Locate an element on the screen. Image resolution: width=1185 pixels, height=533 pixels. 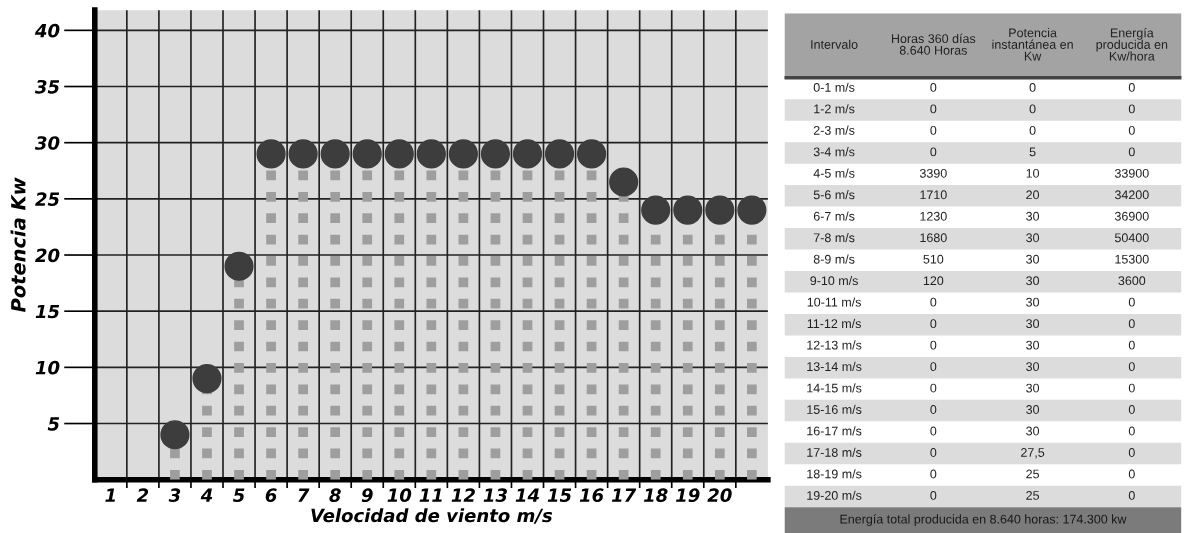
x-tick-label: 20 is located at coordinates (719, 495).